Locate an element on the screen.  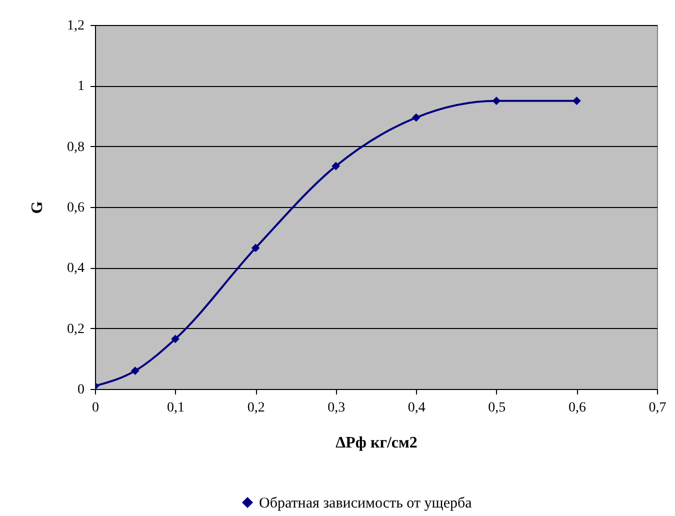
x-tick-label: 0,7 is located at coordinates (657, 408).